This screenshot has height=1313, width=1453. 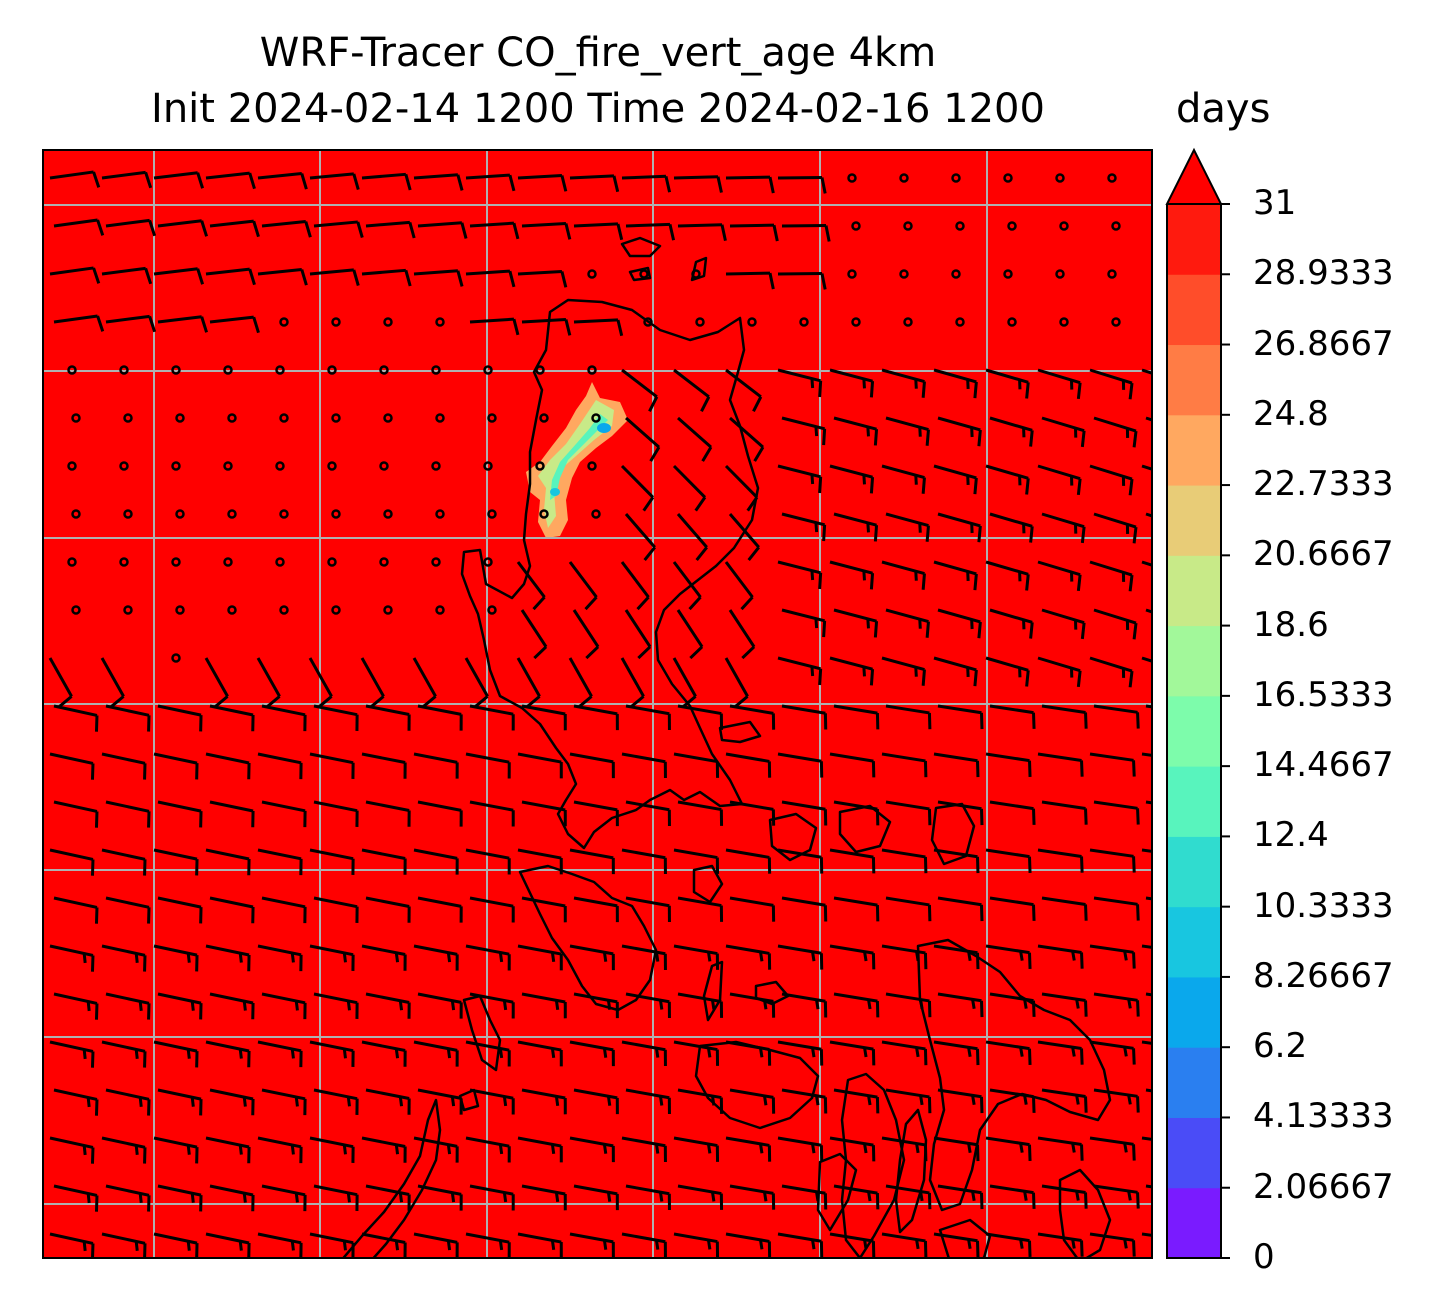 What do you see at coordinates (1323, 484) in the screenshot?
I see `colorbar-tick-label: 22.7333` at bounding box center [1323, 484].